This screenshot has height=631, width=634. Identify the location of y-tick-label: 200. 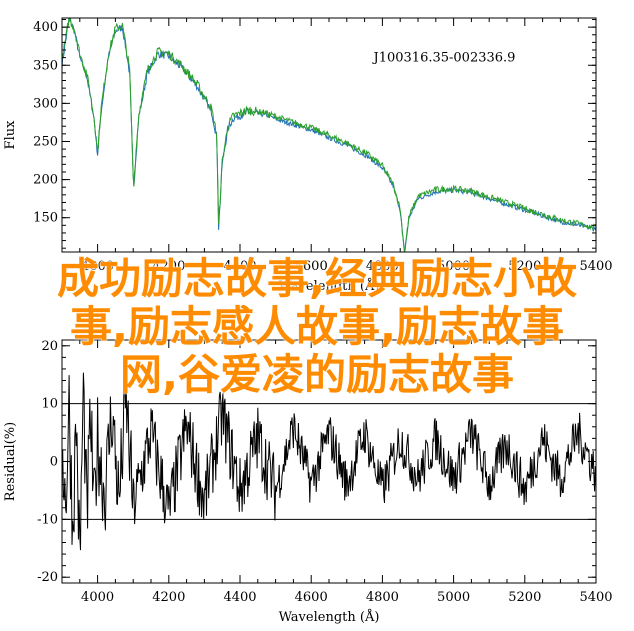
(45, 180).